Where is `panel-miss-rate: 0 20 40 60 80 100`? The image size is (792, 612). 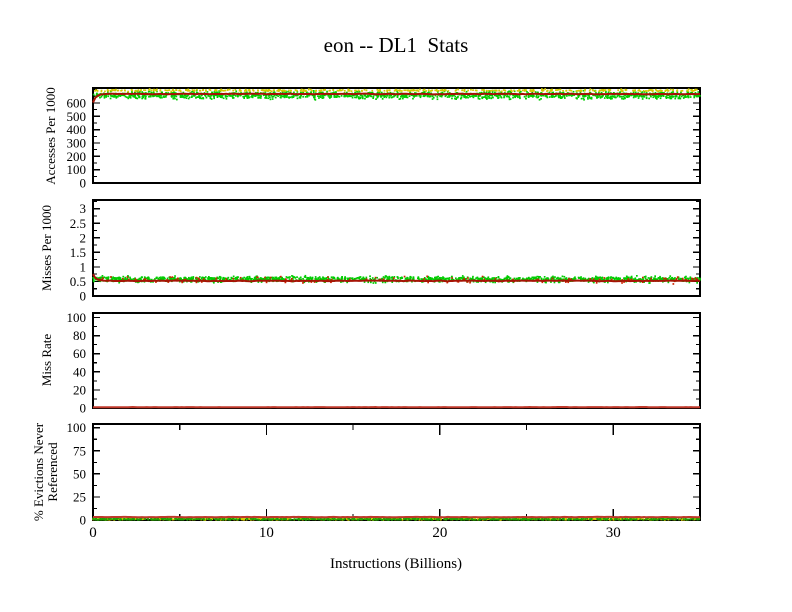 panel-miss-rate: 0 20 40 60 80 100 is located at coordinates (384, 363).